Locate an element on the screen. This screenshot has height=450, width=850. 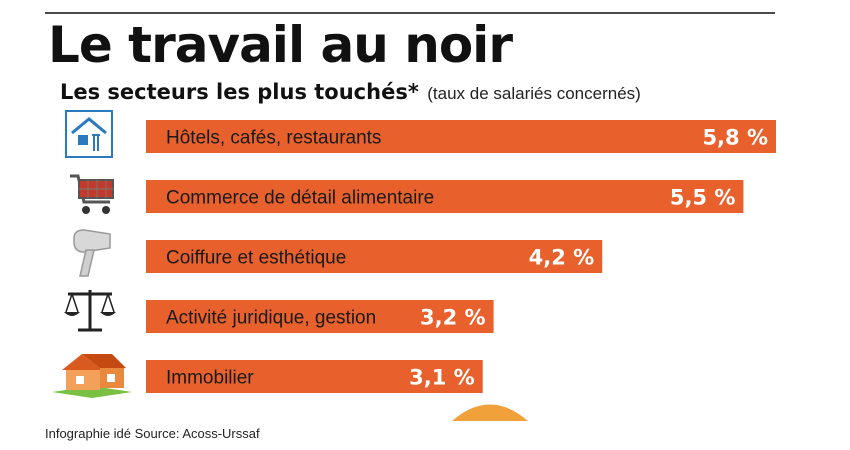
bar-label-1: Hôtels, cafés, restaurants is located at coordinates (273, 138).